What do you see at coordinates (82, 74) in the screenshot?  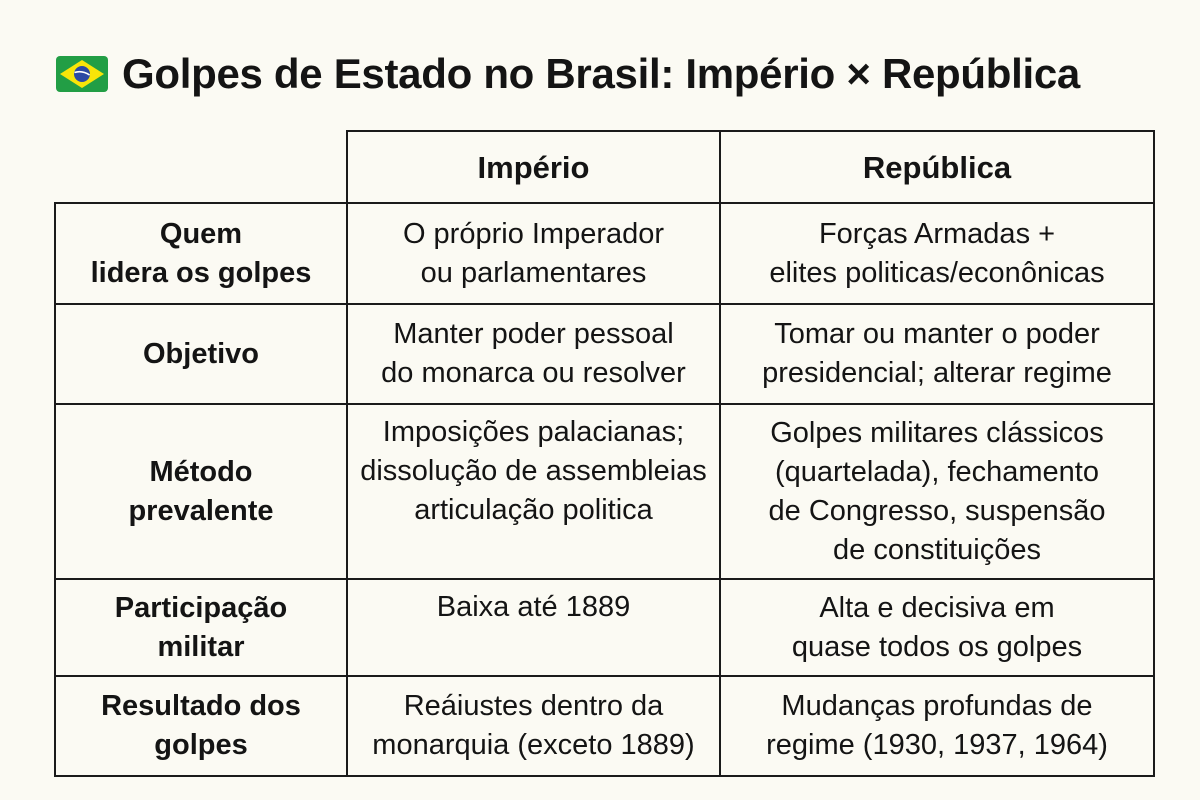 I see `brazil-flag-icon` at bounding box center [82, 74].